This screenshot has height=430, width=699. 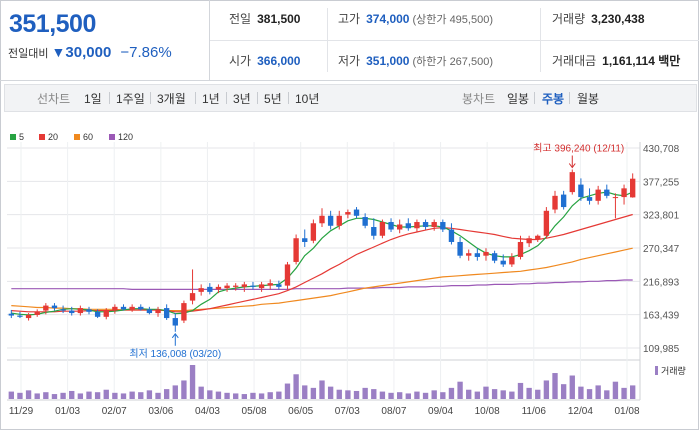 What do you see at coordinates (21, 411) in the screenshot?
I see `x-tick-label: 11/29` at bounding box center [21, 411].